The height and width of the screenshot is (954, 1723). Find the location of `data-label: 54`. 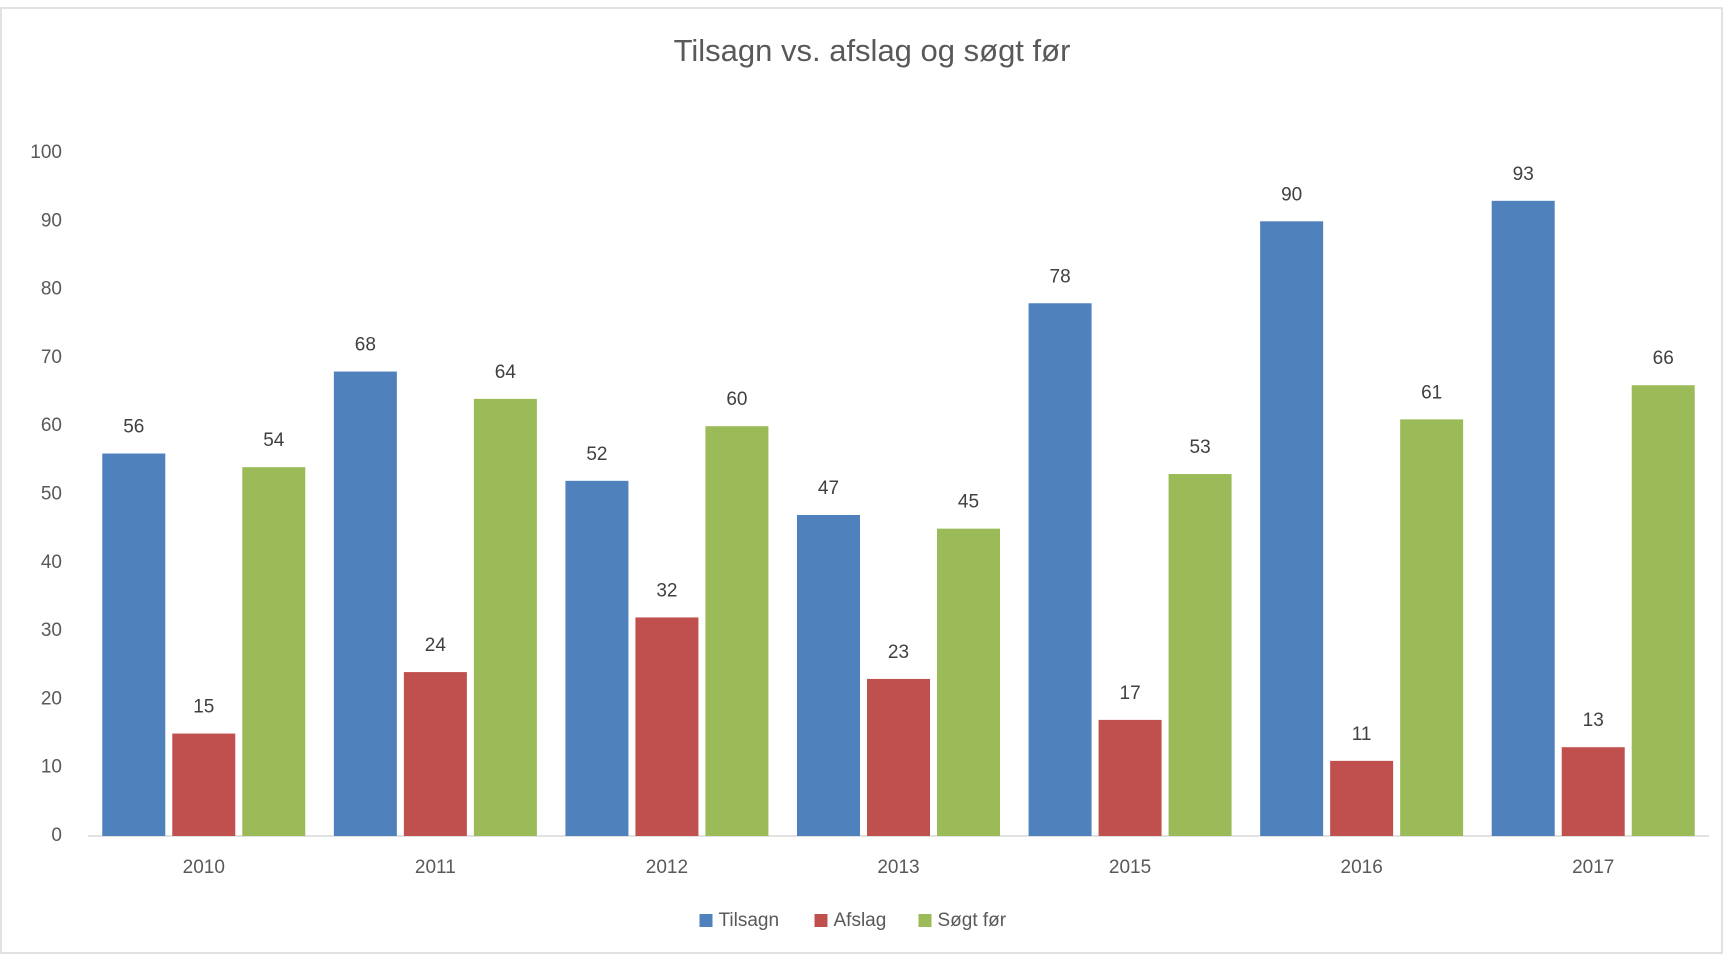

data-label: 54 is located at coordinates (274, 440).